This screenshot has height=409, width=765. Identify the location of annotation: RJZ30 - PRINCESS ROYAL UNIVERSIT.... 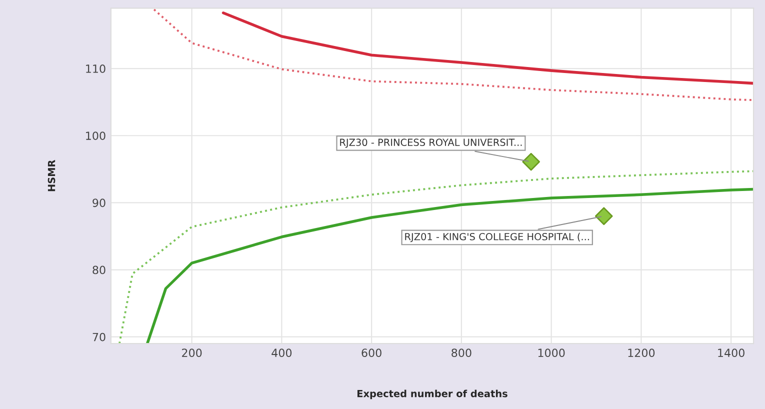
(431, 143).